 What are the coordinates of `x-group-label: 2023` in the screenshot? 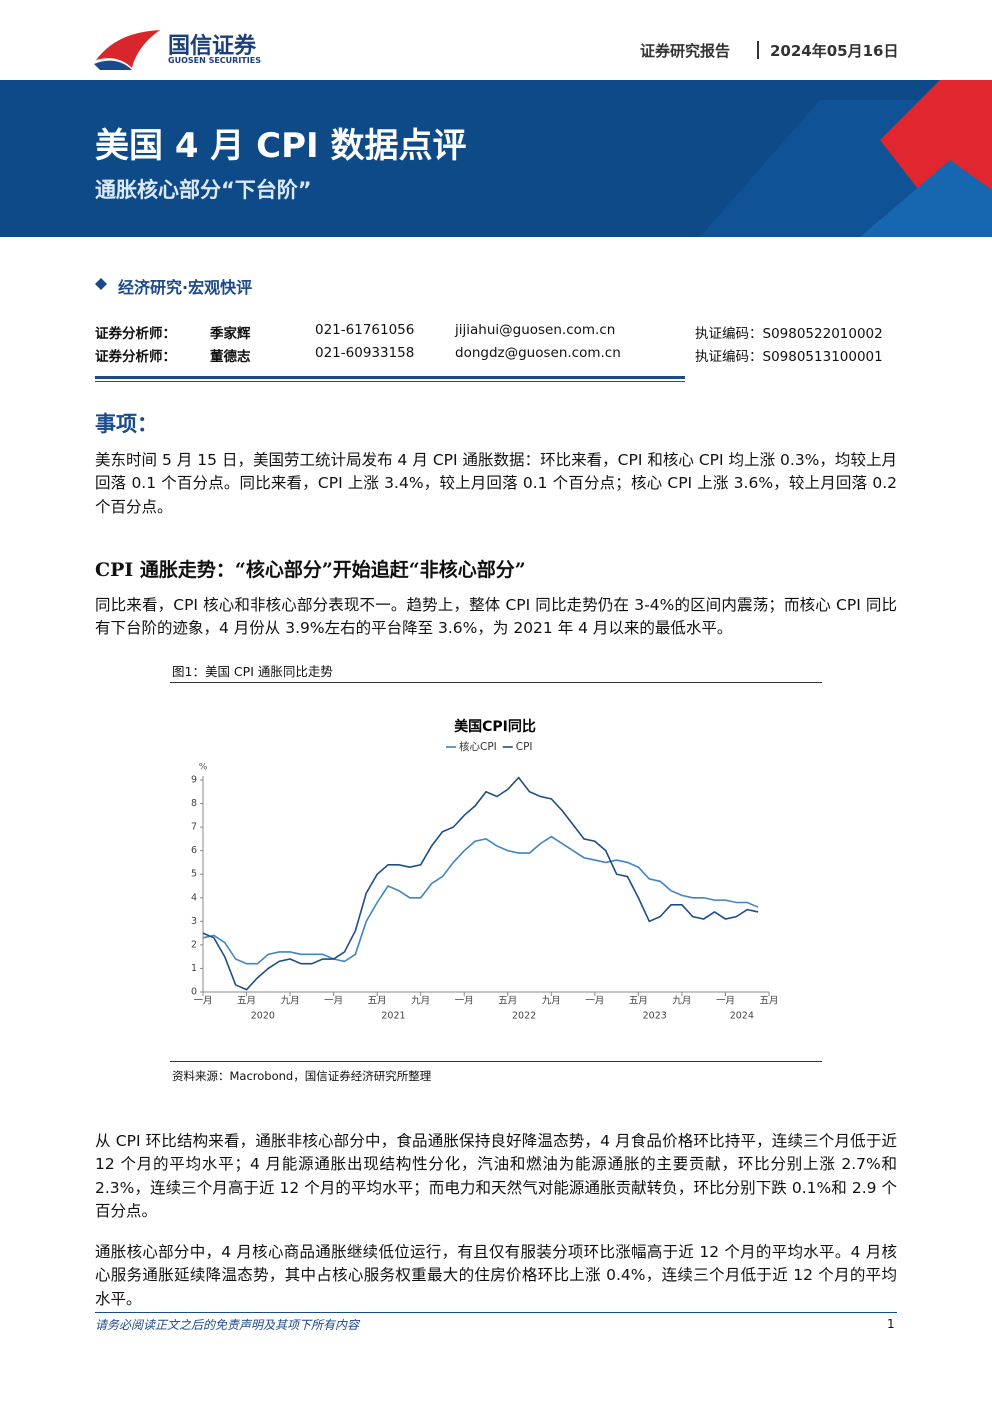 It's located at (655, 1016).